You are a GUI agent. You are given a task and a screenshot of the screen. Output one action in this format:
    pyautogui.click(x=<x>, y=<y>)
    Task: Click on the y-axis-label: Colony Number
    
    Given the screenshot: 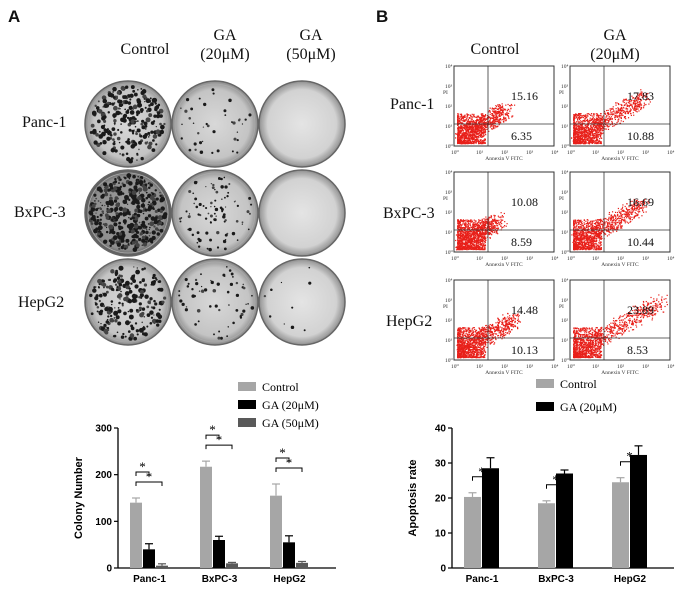 What is the action you would take?
    pyautogui.click(x=79, y=497)
    